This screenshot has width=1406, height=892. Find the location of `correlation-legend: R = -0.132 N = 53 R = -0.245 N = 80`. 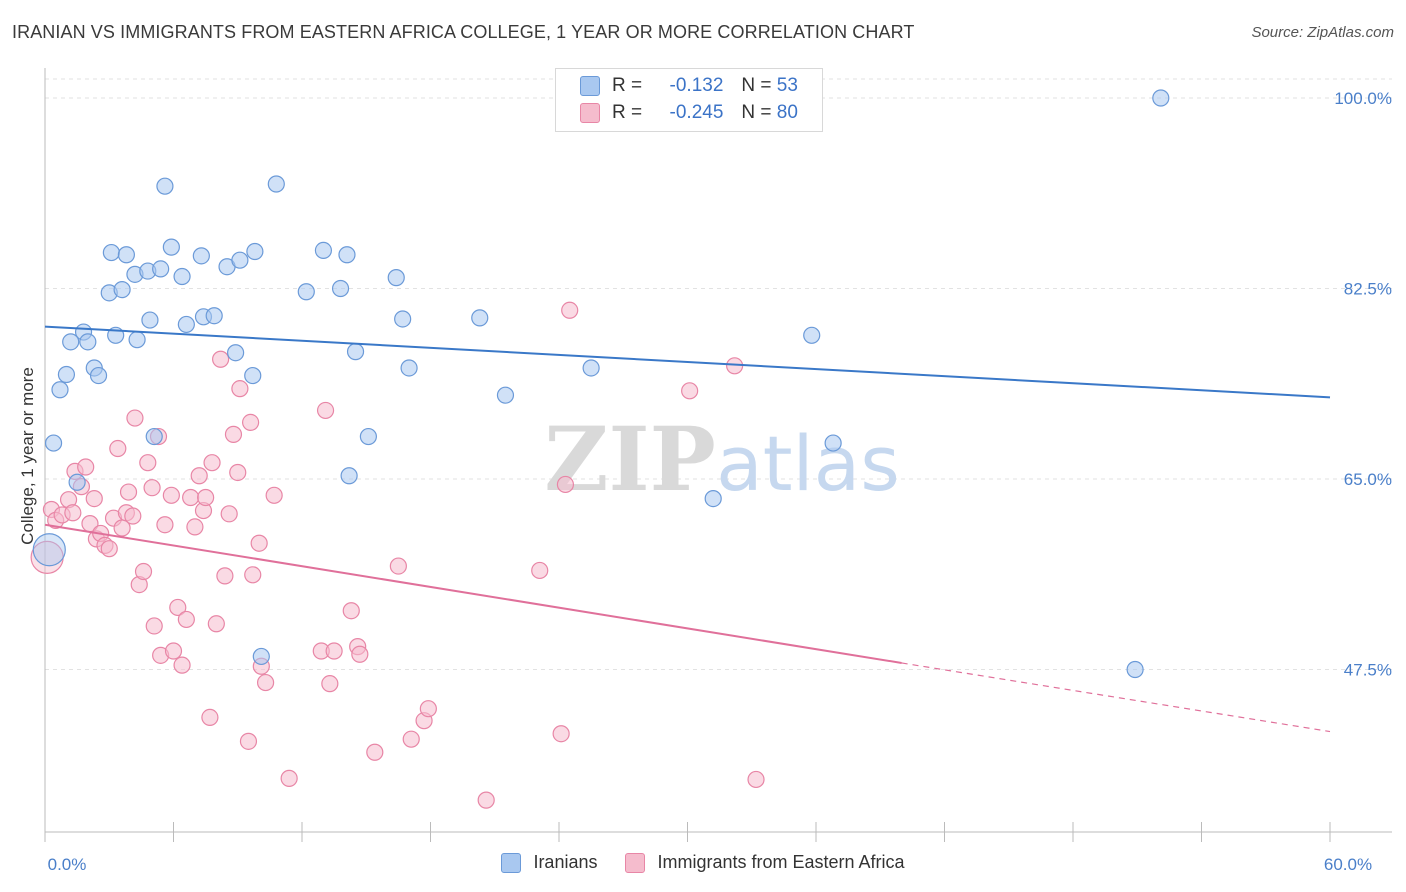

correlation-legend: R = -0.132 N = 53 R = -0.245 N = 80 is located at coordinates (689, 100).